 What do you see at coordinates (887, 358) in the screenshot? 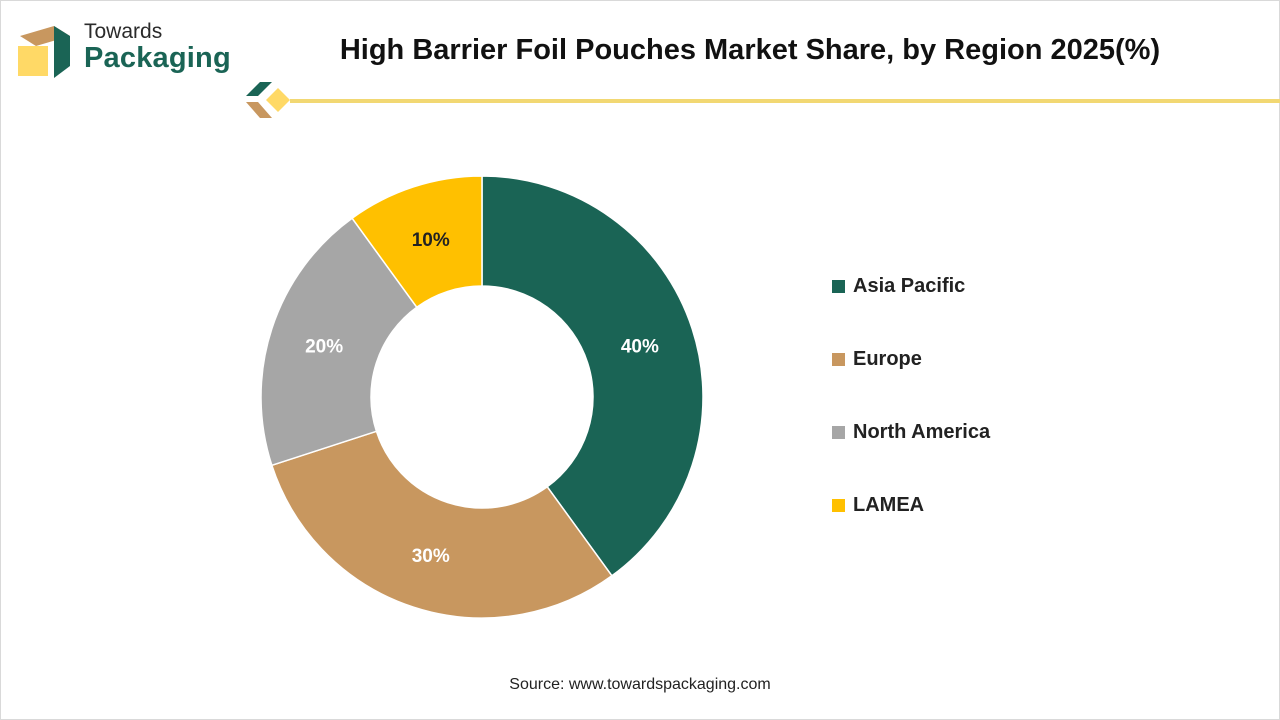
I see `legend-label: Europe` at bounding box center [887, 358].